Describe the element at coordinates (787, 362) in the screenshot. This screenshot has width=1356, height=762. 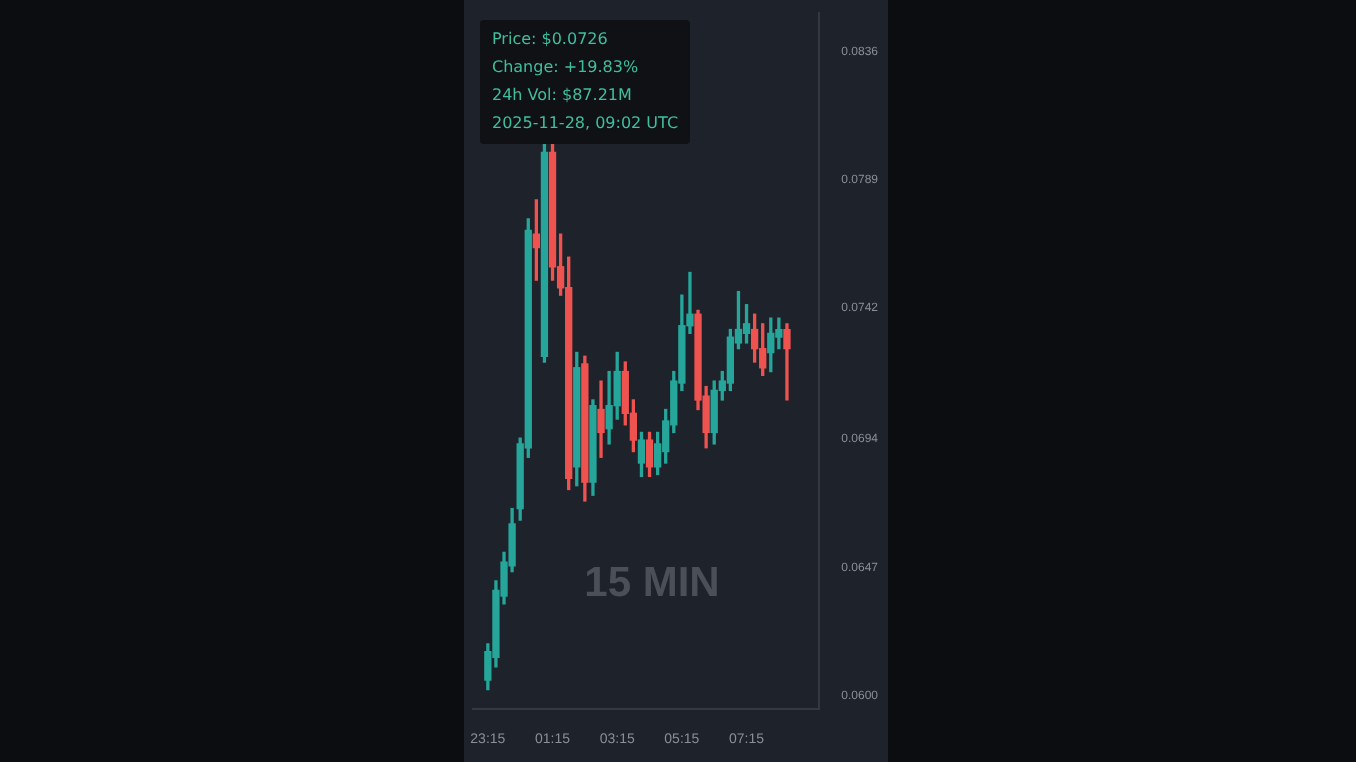
I see `candlestick` at that location.